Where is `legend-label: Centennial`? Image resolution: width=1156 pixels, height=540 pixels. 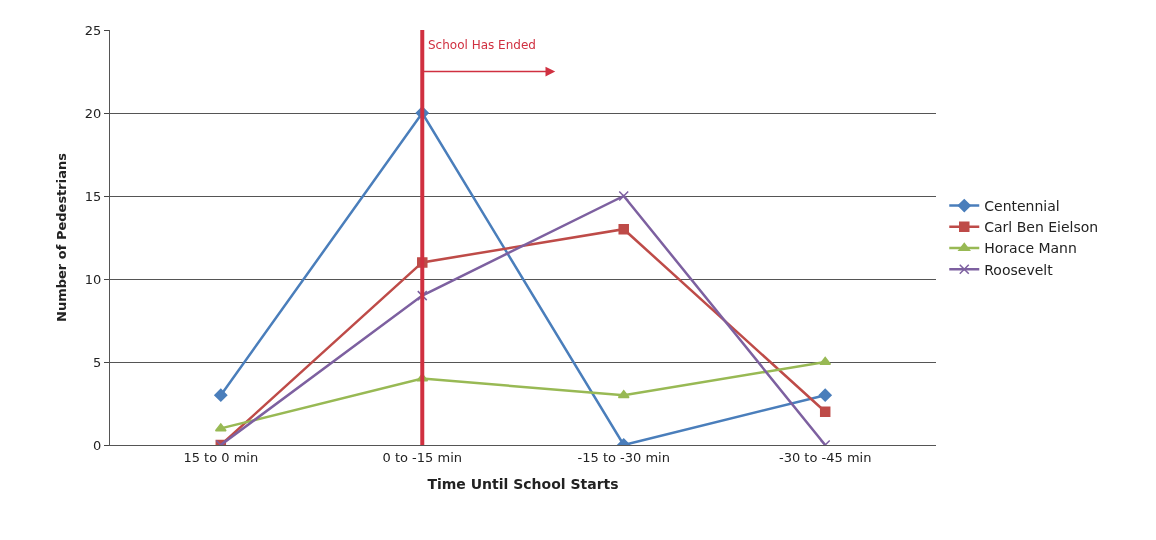
legend-label: Centennial is located at coordinates (1022, 206).